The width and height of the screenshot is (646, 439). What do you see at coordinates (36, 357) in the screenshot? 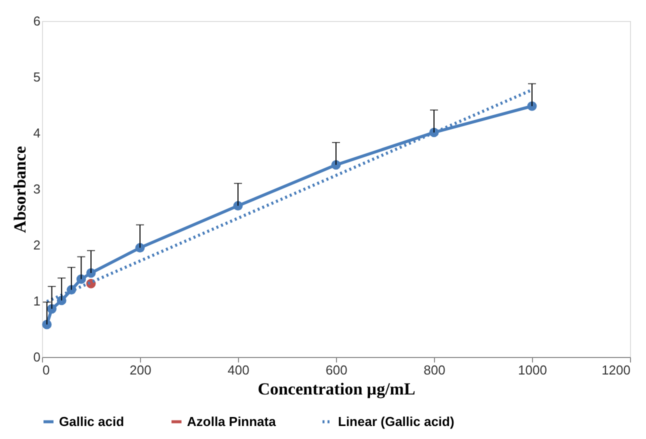
I see `y-tick-label: 0` at bounding box center [36, 357].